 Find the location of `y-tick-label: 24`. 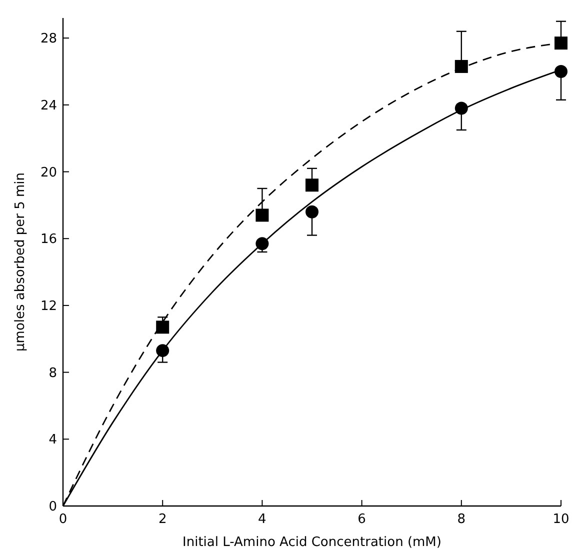

y-tick-label: 24 is located at coordinates (48, 106).